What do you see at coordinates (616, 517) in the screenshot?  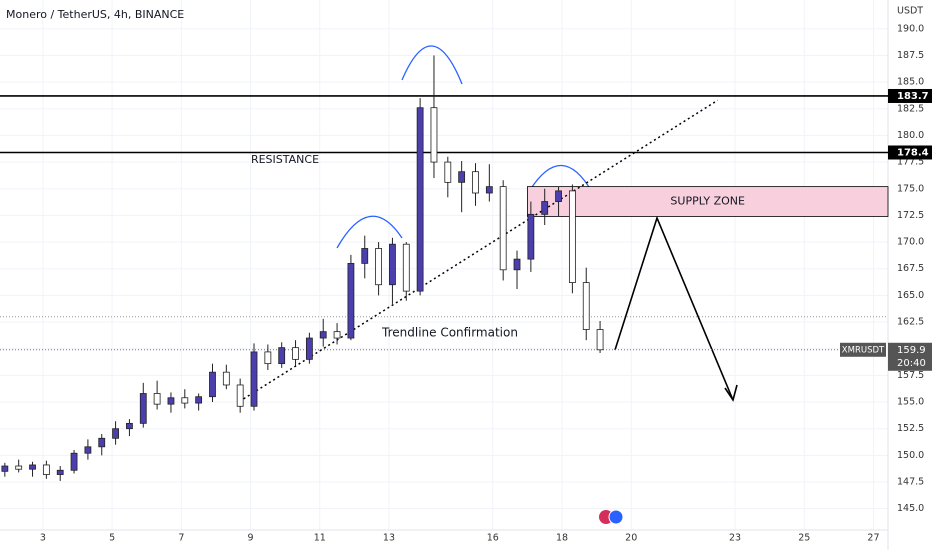 I see `icon` at bounding box center [616, 517].